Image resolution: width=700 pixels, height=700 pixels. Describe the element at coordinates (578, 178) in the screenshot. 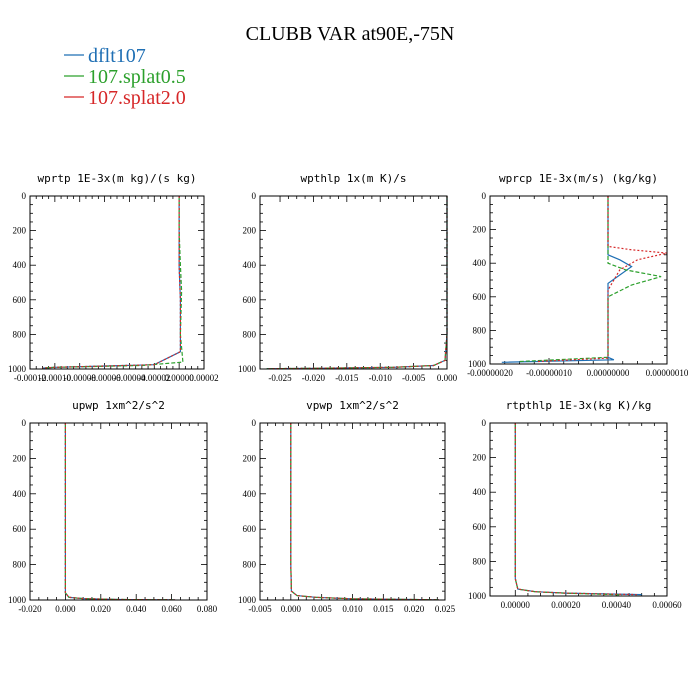

I see `panel-title: wprcp 1E-3x(m/s) (kg/kg)` at that location.